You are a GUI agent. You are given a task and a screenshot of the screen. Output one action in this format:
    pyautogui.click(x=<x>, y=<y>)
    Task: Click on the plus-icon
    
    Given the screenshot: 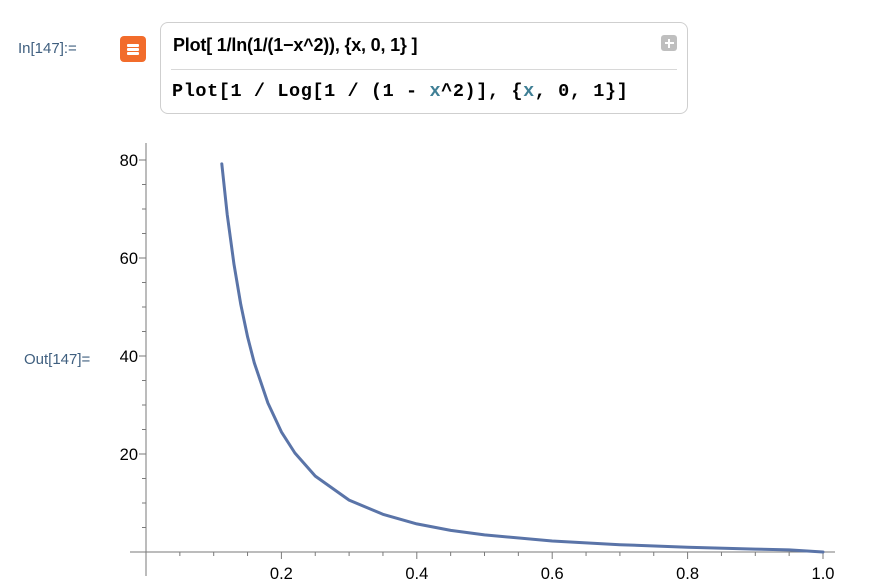 What is the action you would take?
    pyautogui.click(x=669, y=43)
    